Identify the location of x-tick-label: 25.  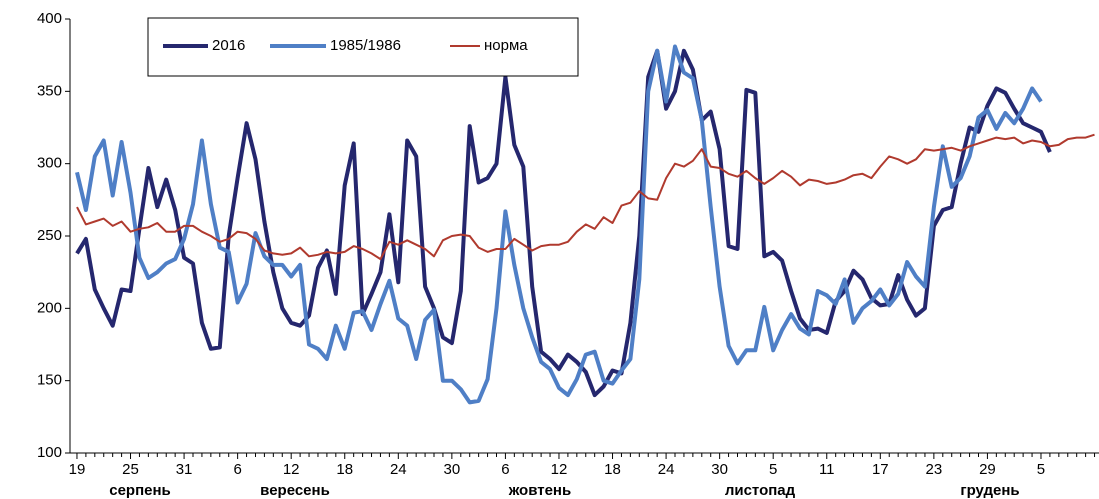
(130, 469).